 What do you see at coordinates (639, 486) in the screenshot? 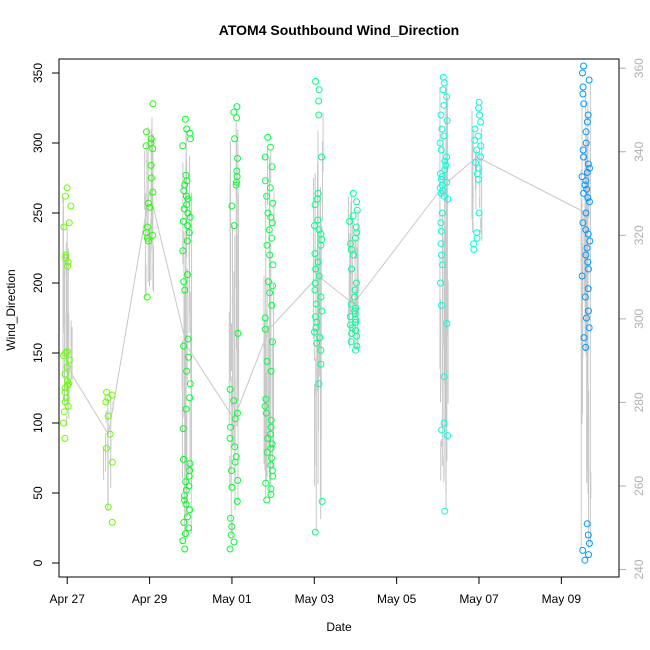
I see `y2-tick-label: 260` at bounding box center [639, 486].